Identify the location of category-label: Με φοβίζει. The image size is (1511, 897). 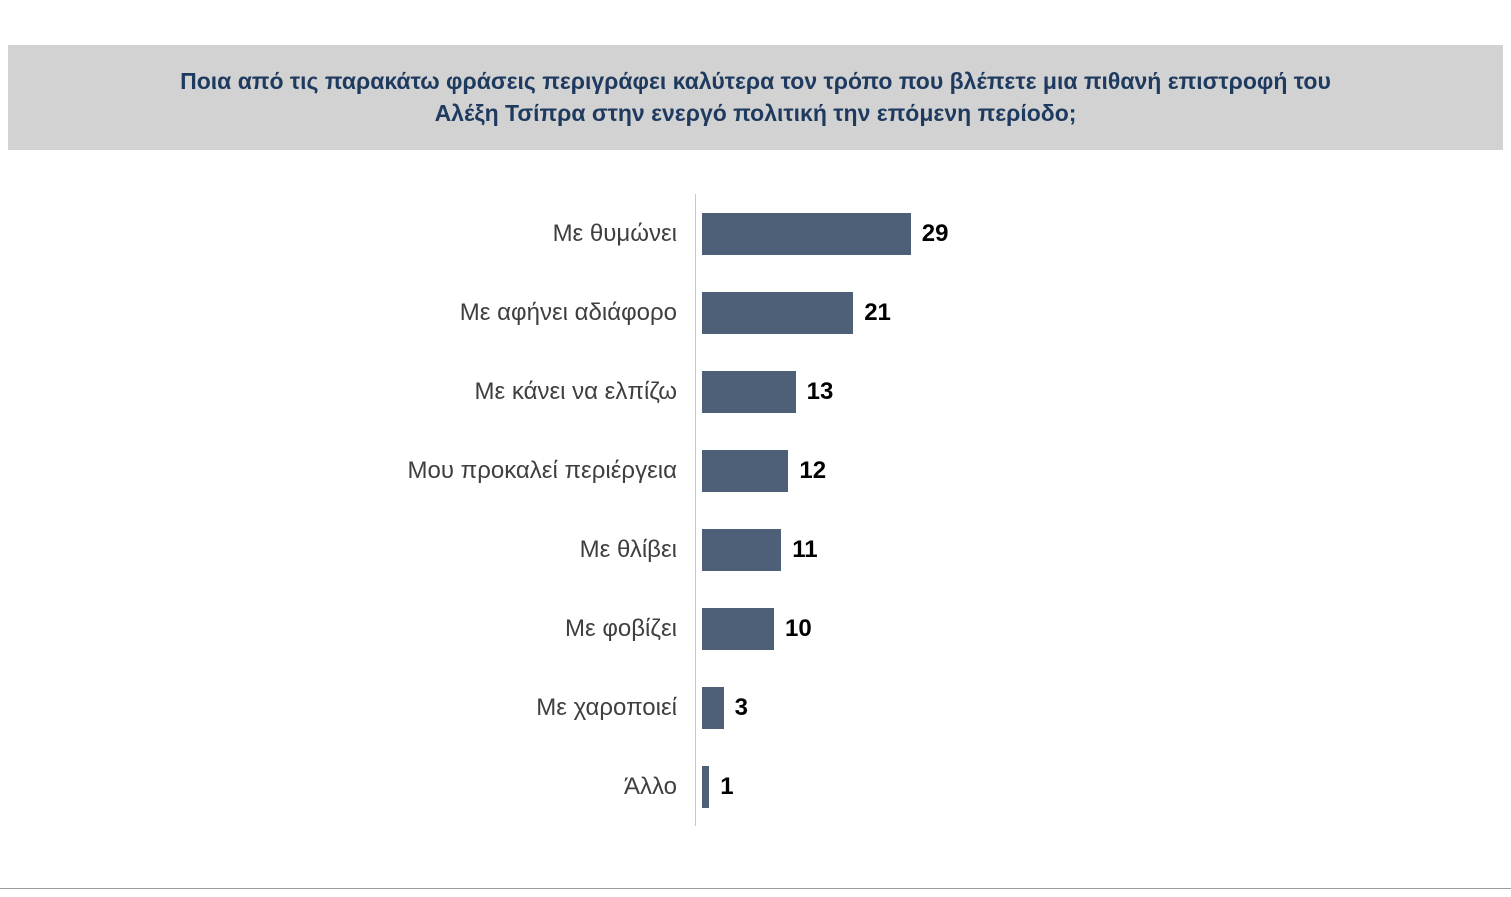
(620, 628).